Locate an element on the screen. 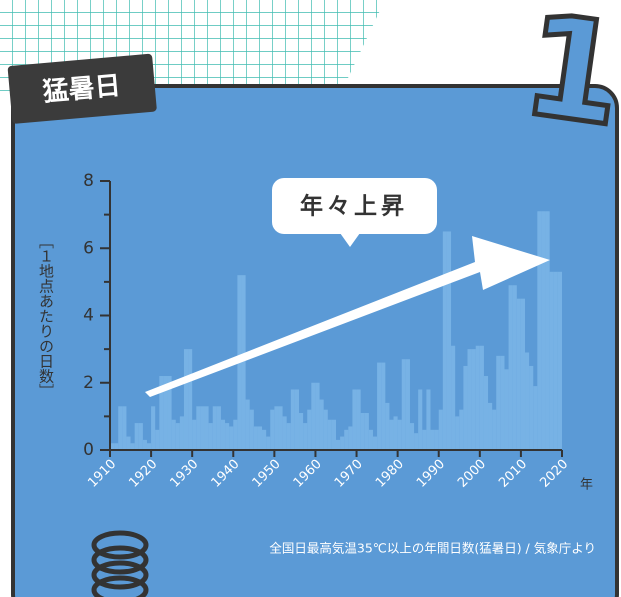 Image resolution: width=621 pixels, height=597 pixels. callout-tail is located at coordinates (350, 240).